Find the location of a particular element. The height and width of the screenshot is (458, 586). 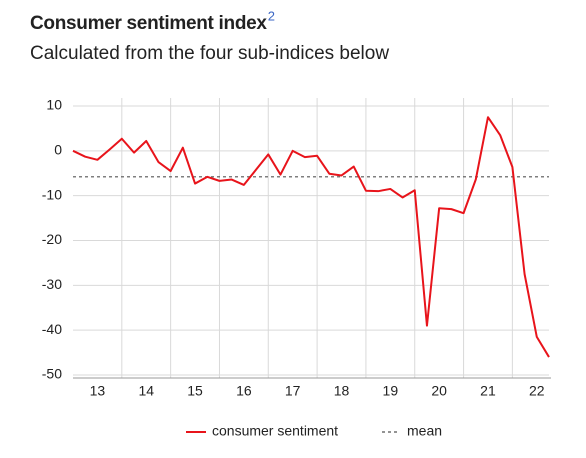

x-tick-label: 18 is located at coordinates (342, 391).